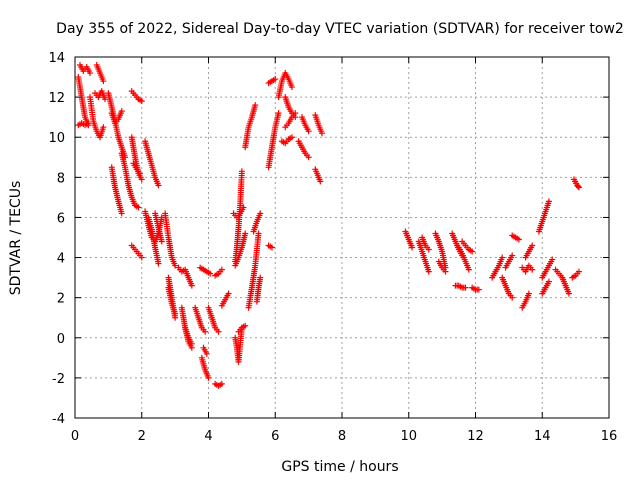 The width and height of the screenshot is (640, 480). Describe the element at coordinates (475, 436) in the screenshot. I see `x-tick-label: 12` at that location.